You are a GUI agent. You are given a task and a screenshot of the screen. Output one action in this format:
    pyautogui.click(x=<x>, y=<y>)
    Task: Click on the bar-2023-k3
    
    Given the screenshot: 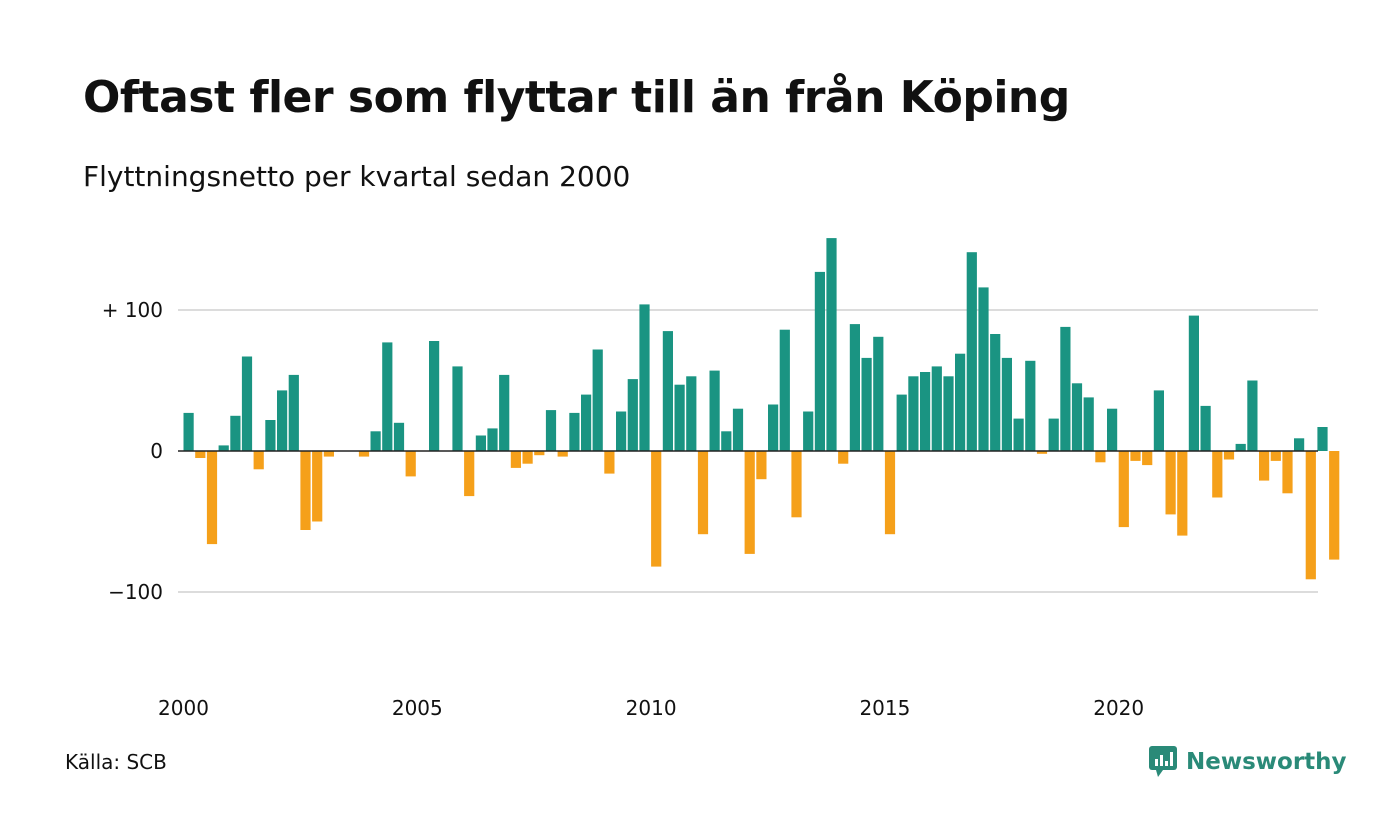 What is the action you would take?
    pyautogui.click(x=1287, y=472)
    